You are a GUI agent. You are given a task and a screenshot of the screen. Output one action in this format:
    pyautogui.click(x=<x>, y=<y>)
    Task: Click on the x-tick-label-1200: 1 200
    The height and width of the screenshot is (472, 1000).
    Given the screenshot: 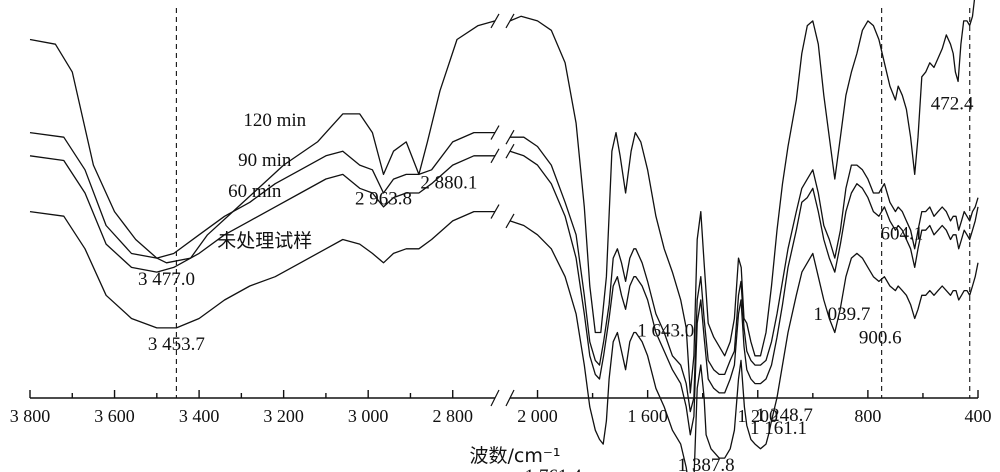 What is the action you would take?
    pyautogui.click(x=758, y=416)
    